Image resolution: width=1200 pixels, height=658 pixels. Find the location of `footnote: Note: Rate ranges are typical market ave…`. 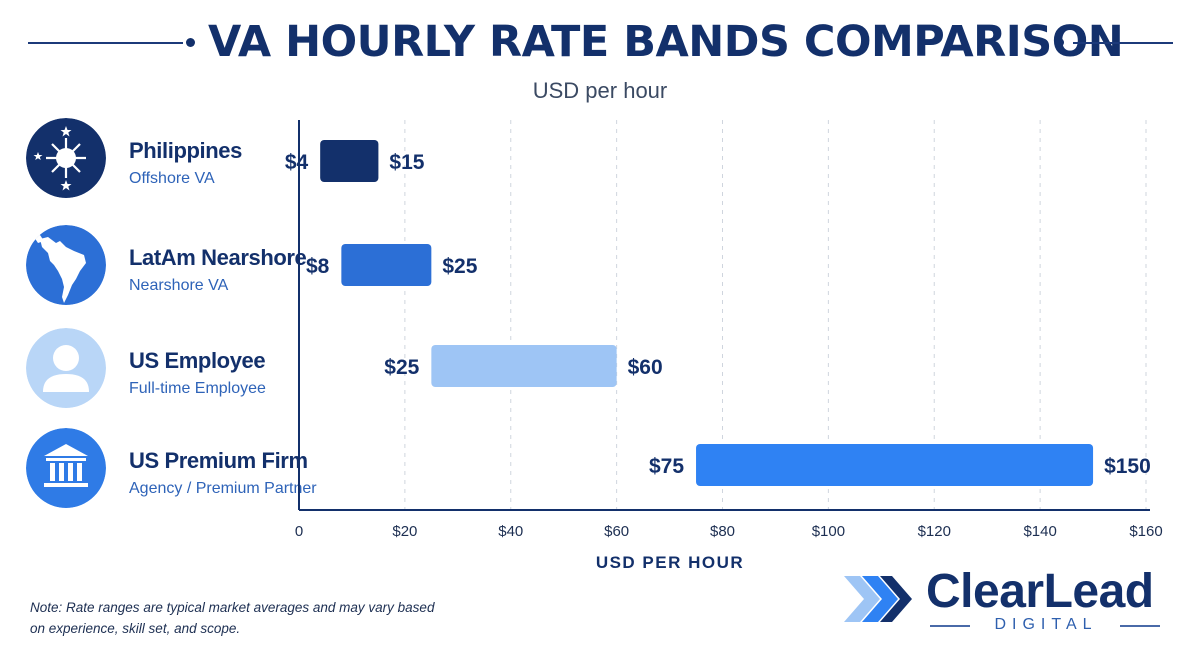

footnote: Note: Rate ranges are typical market ave… is located at coordinates (232, 618).